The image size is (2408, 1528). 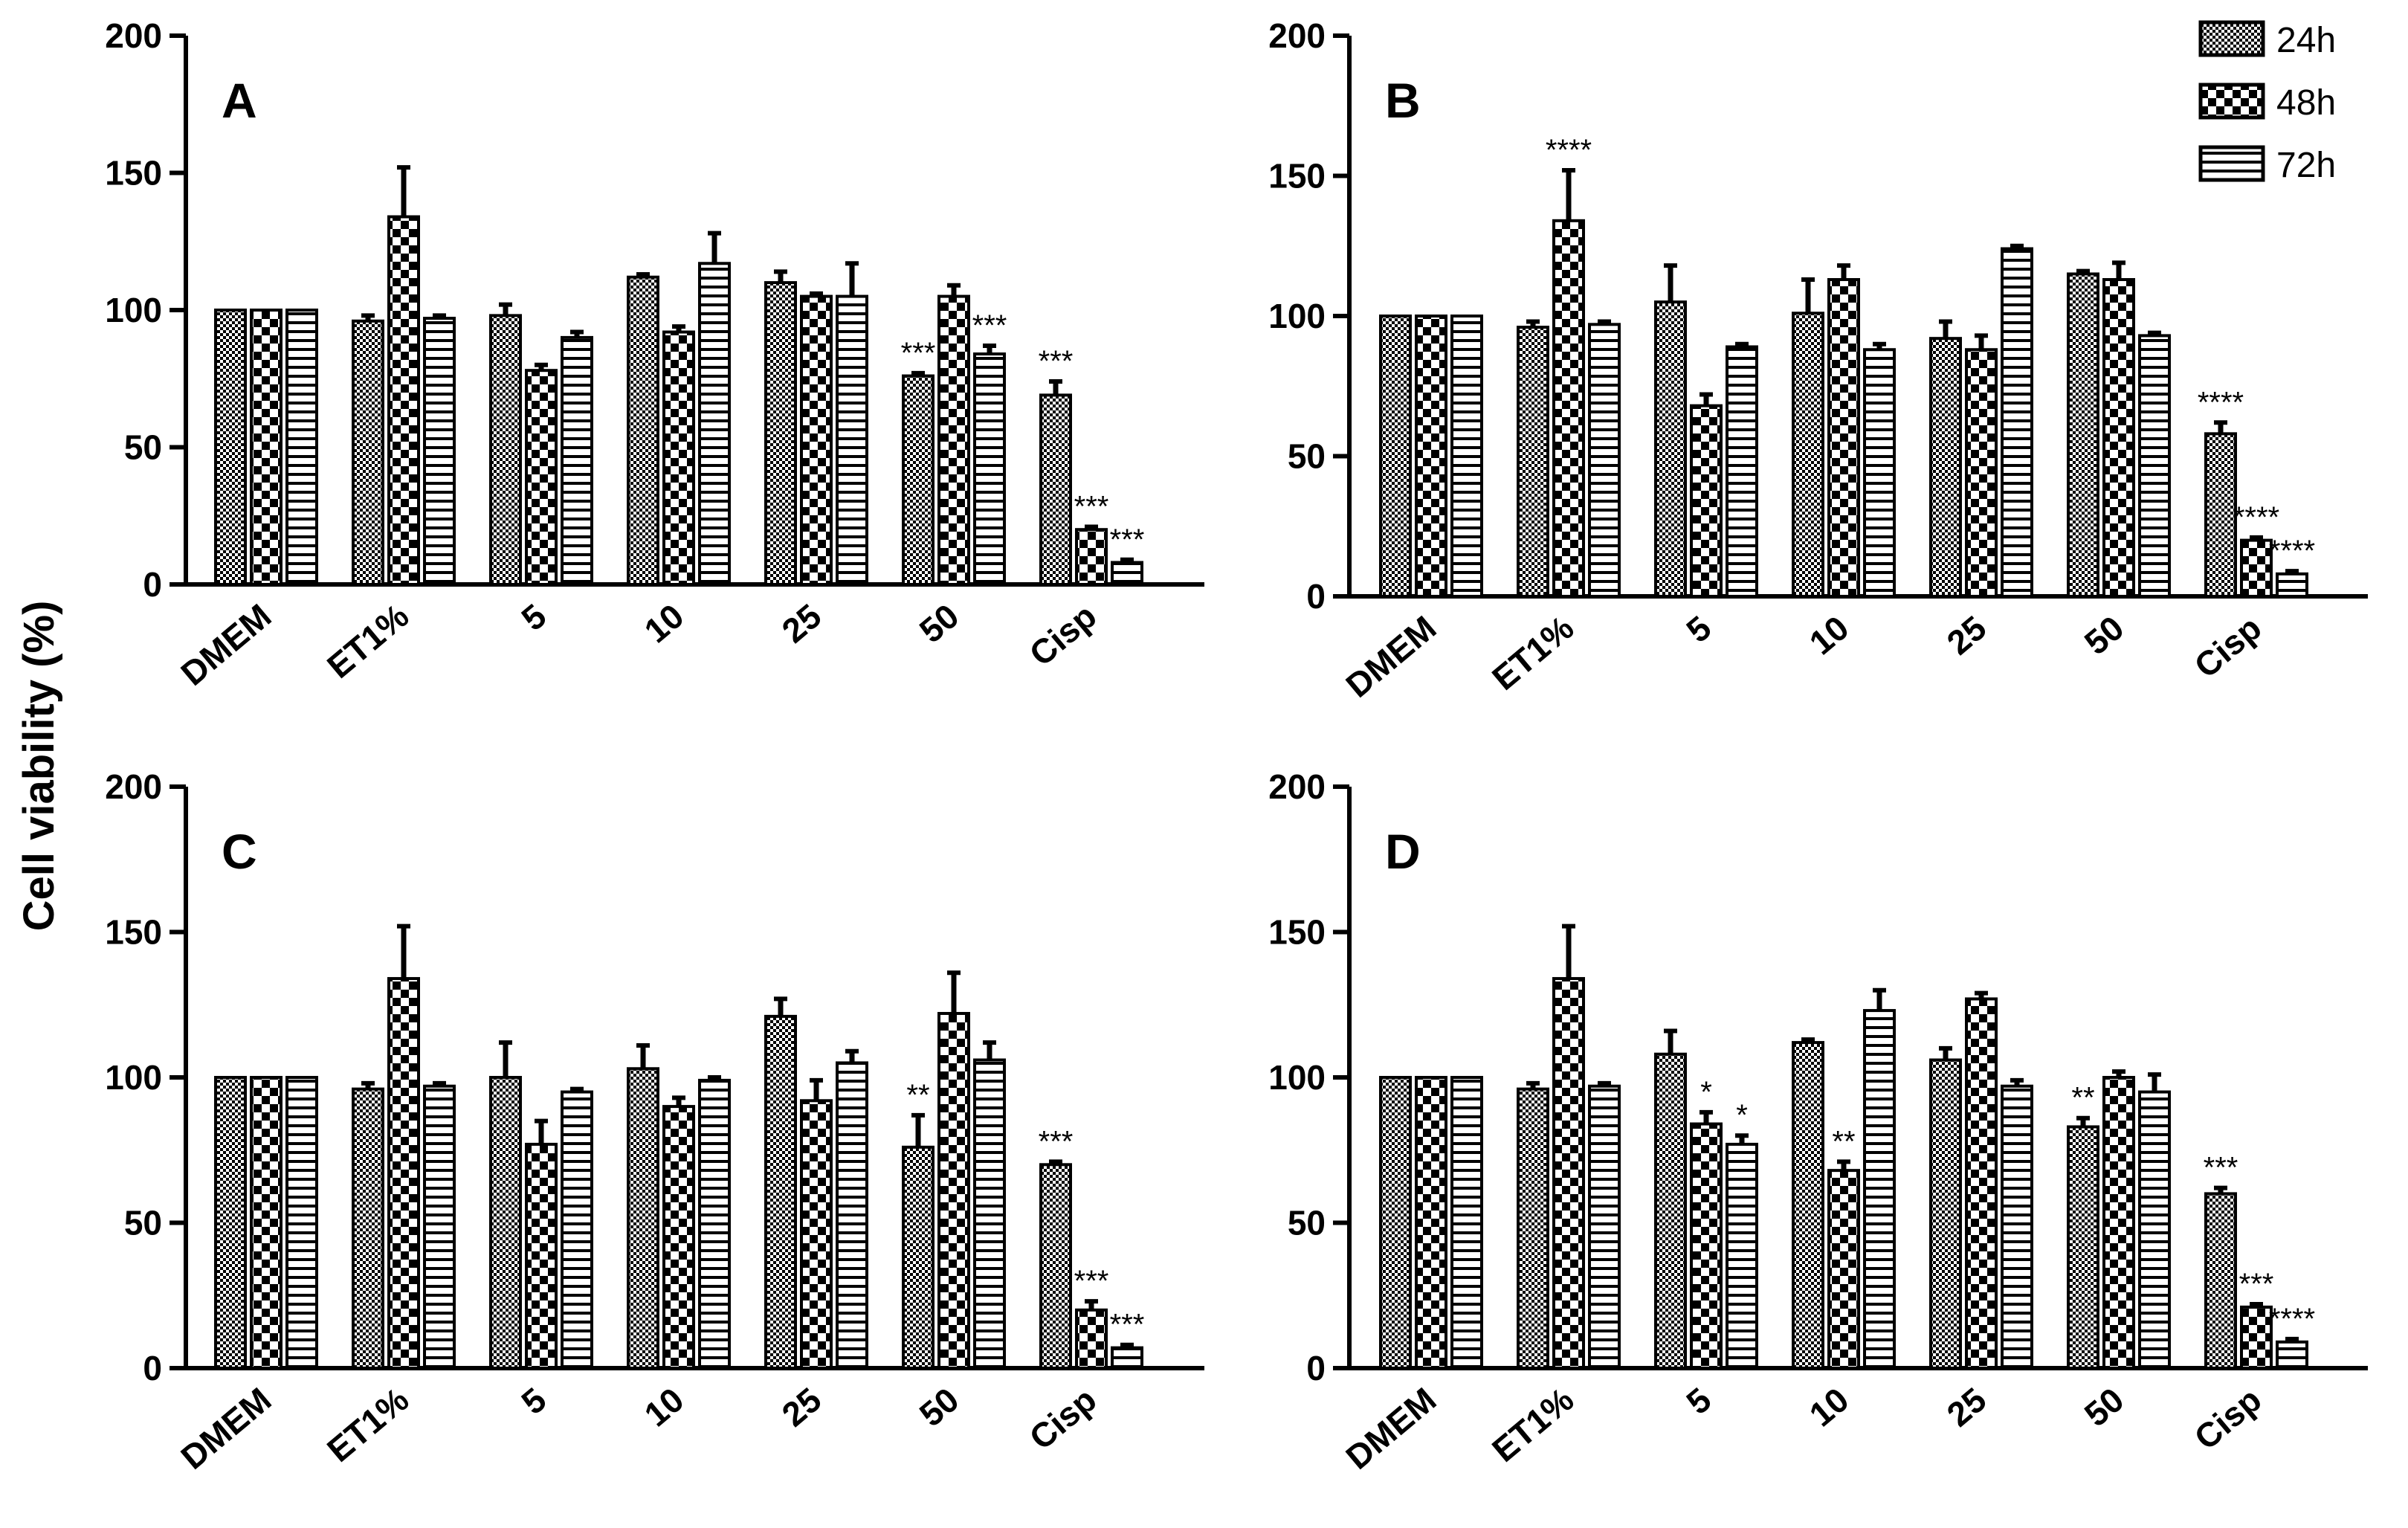 What do you see at coordinates (1297, 932) in the screenshot?
I see `y-tick-label: 150` at bounding box center [1297, 932].